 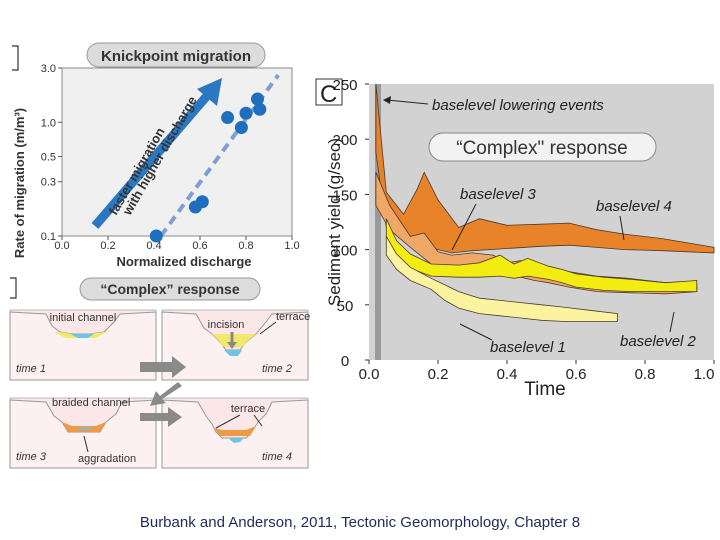 I want to click on panel-a-ytick-label: 0.5, so click(x=48, y=158).